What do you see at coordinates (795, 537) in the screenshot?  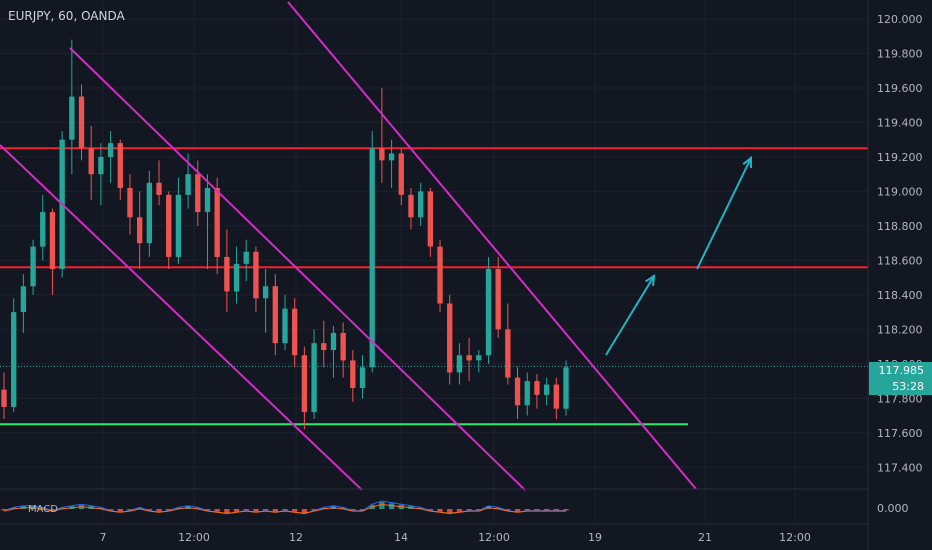 I see `time-tick-label: 12:00` at bounding box center [795, 537].